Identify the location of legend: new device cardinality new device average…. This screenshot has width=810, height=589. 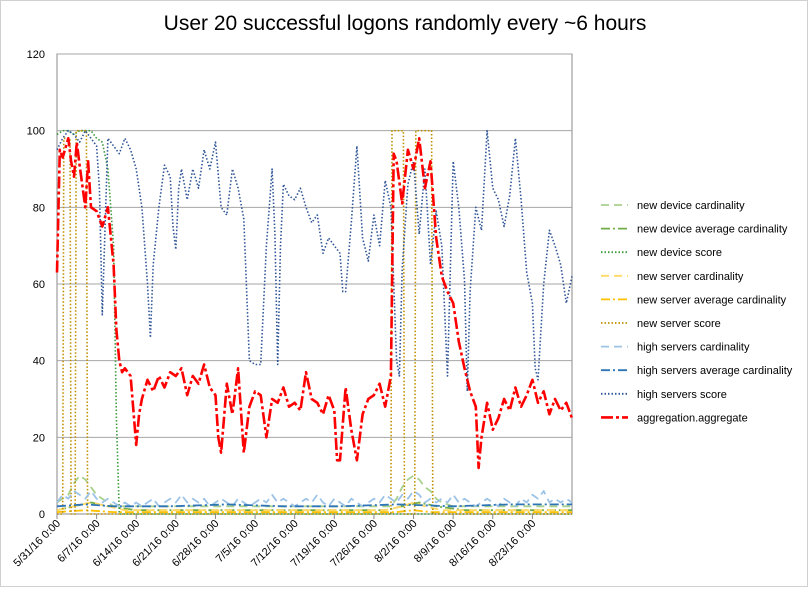
(697, 312).